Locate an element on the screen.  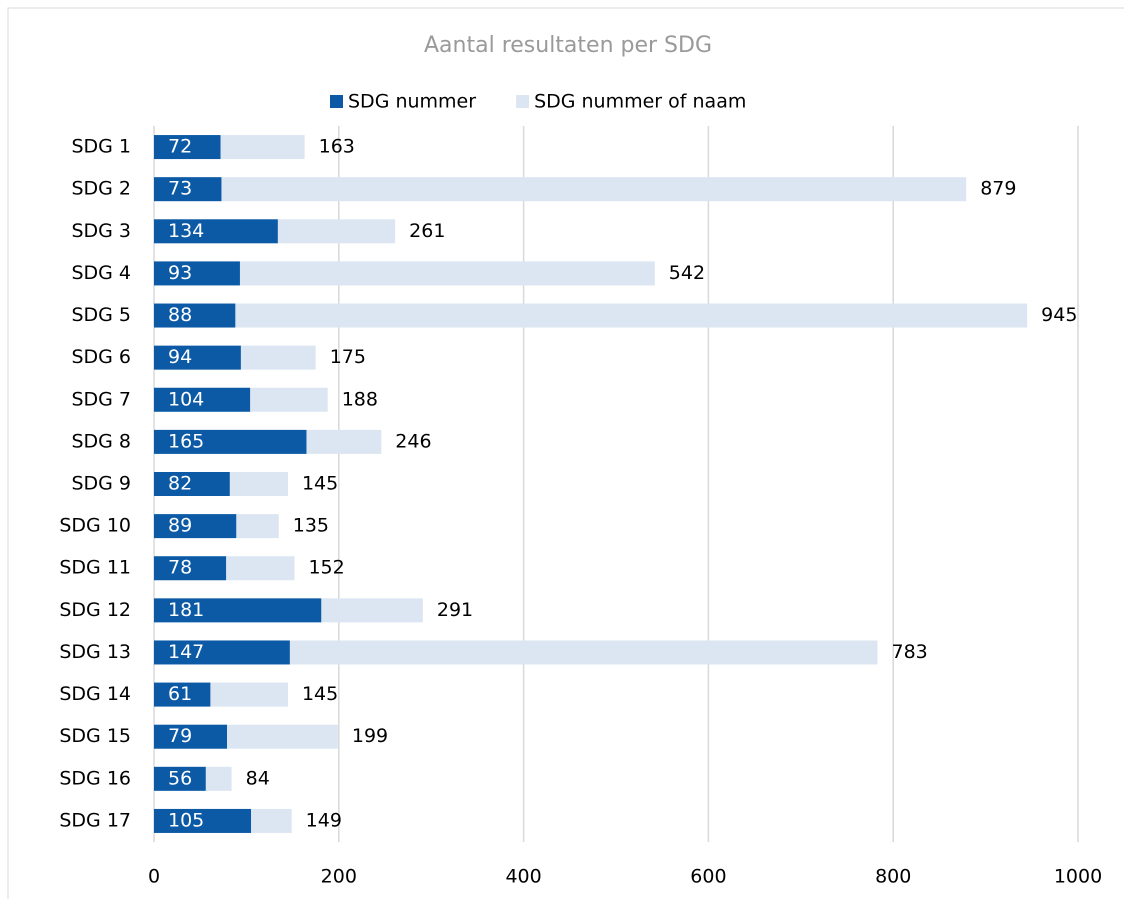
data-label: 93 is located at coordinates (180, 273).